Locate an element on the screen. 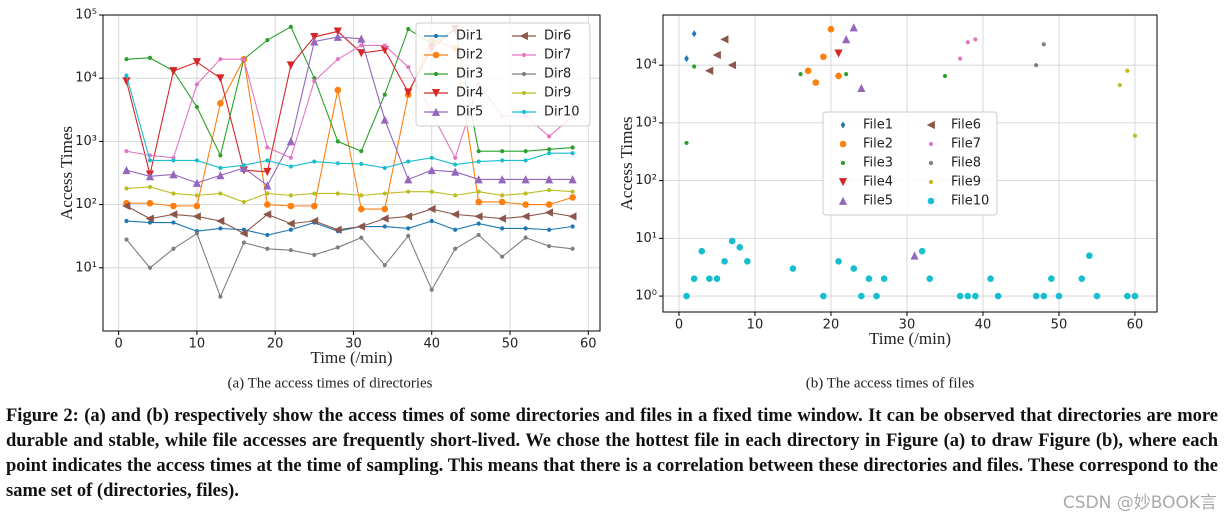 The image size is (1225, 517). y-tick-label: 10³ is located at coordinates (646, 122).